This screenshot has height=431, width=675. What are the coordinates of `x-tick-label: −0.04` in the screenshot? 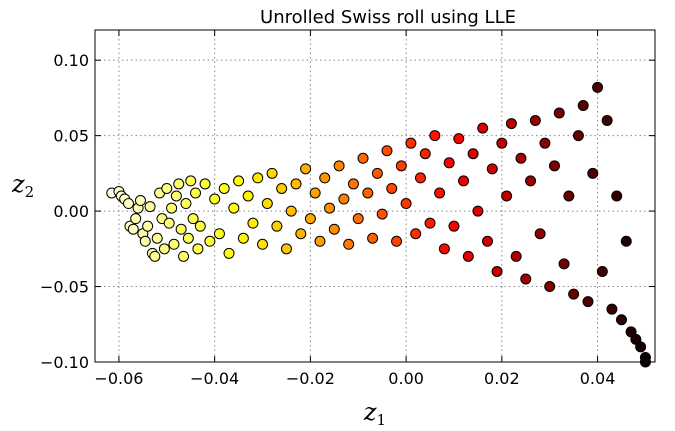 It's located at (214, 378).